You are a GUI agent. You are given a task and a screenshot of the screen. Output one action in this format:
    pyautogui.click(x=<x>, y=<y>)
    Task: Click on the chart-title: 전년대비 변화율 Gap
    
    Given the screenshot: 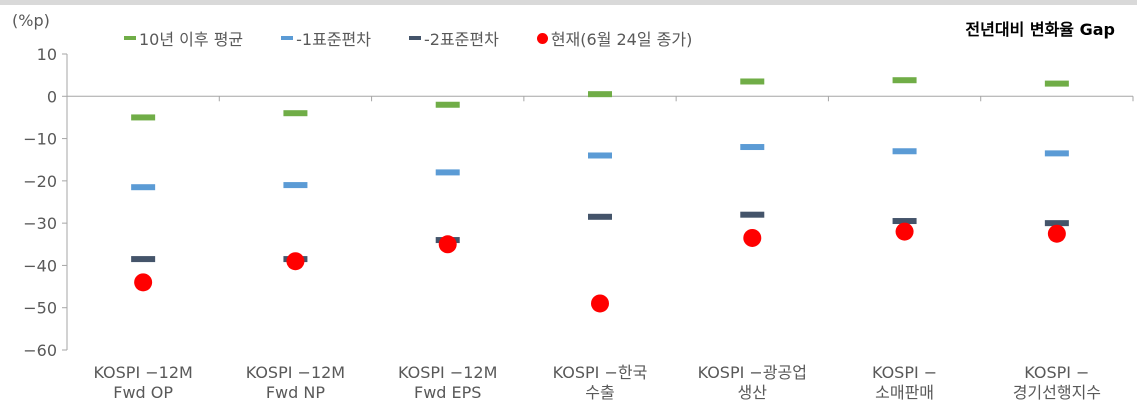 What is the action you would take?
    pyautogui.click(x=1040, y=29)
    